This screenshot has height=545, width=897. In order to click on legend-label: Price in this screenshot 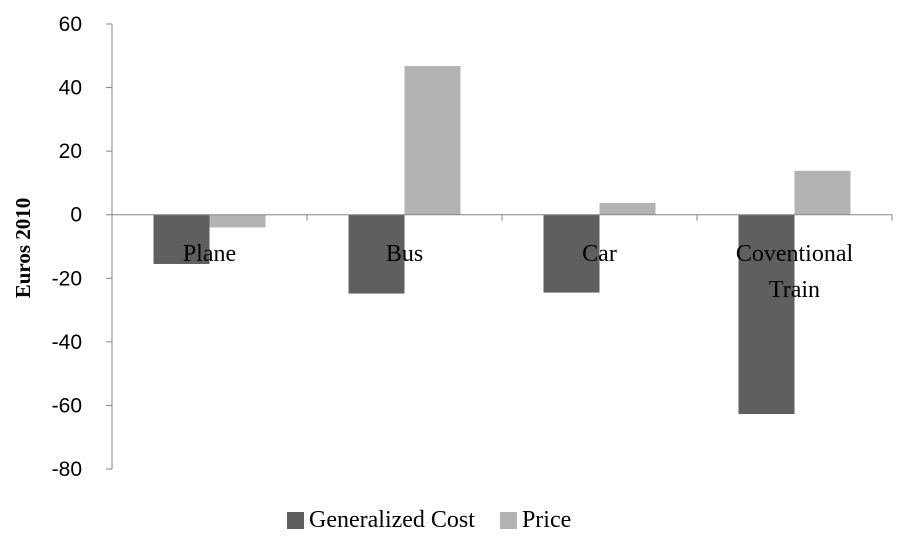, I will do `click(546, 520)`.